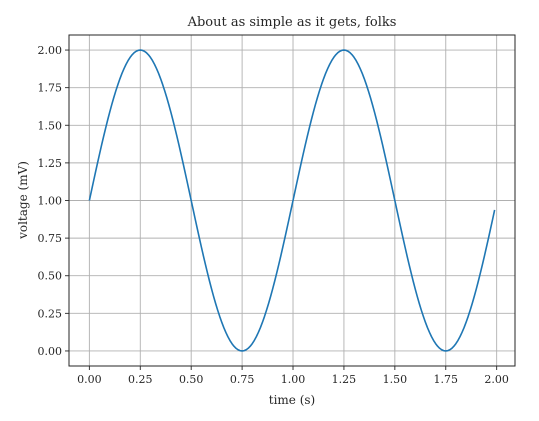 This screenshot has height=421, width=539. I want to click on x-tick-label: 0.50, so click(191, 379).